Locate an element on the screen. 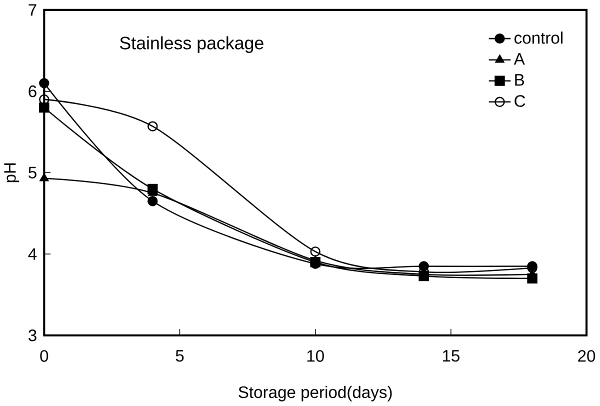  y-tick-label: 3 is located at coordinates (32, 336).